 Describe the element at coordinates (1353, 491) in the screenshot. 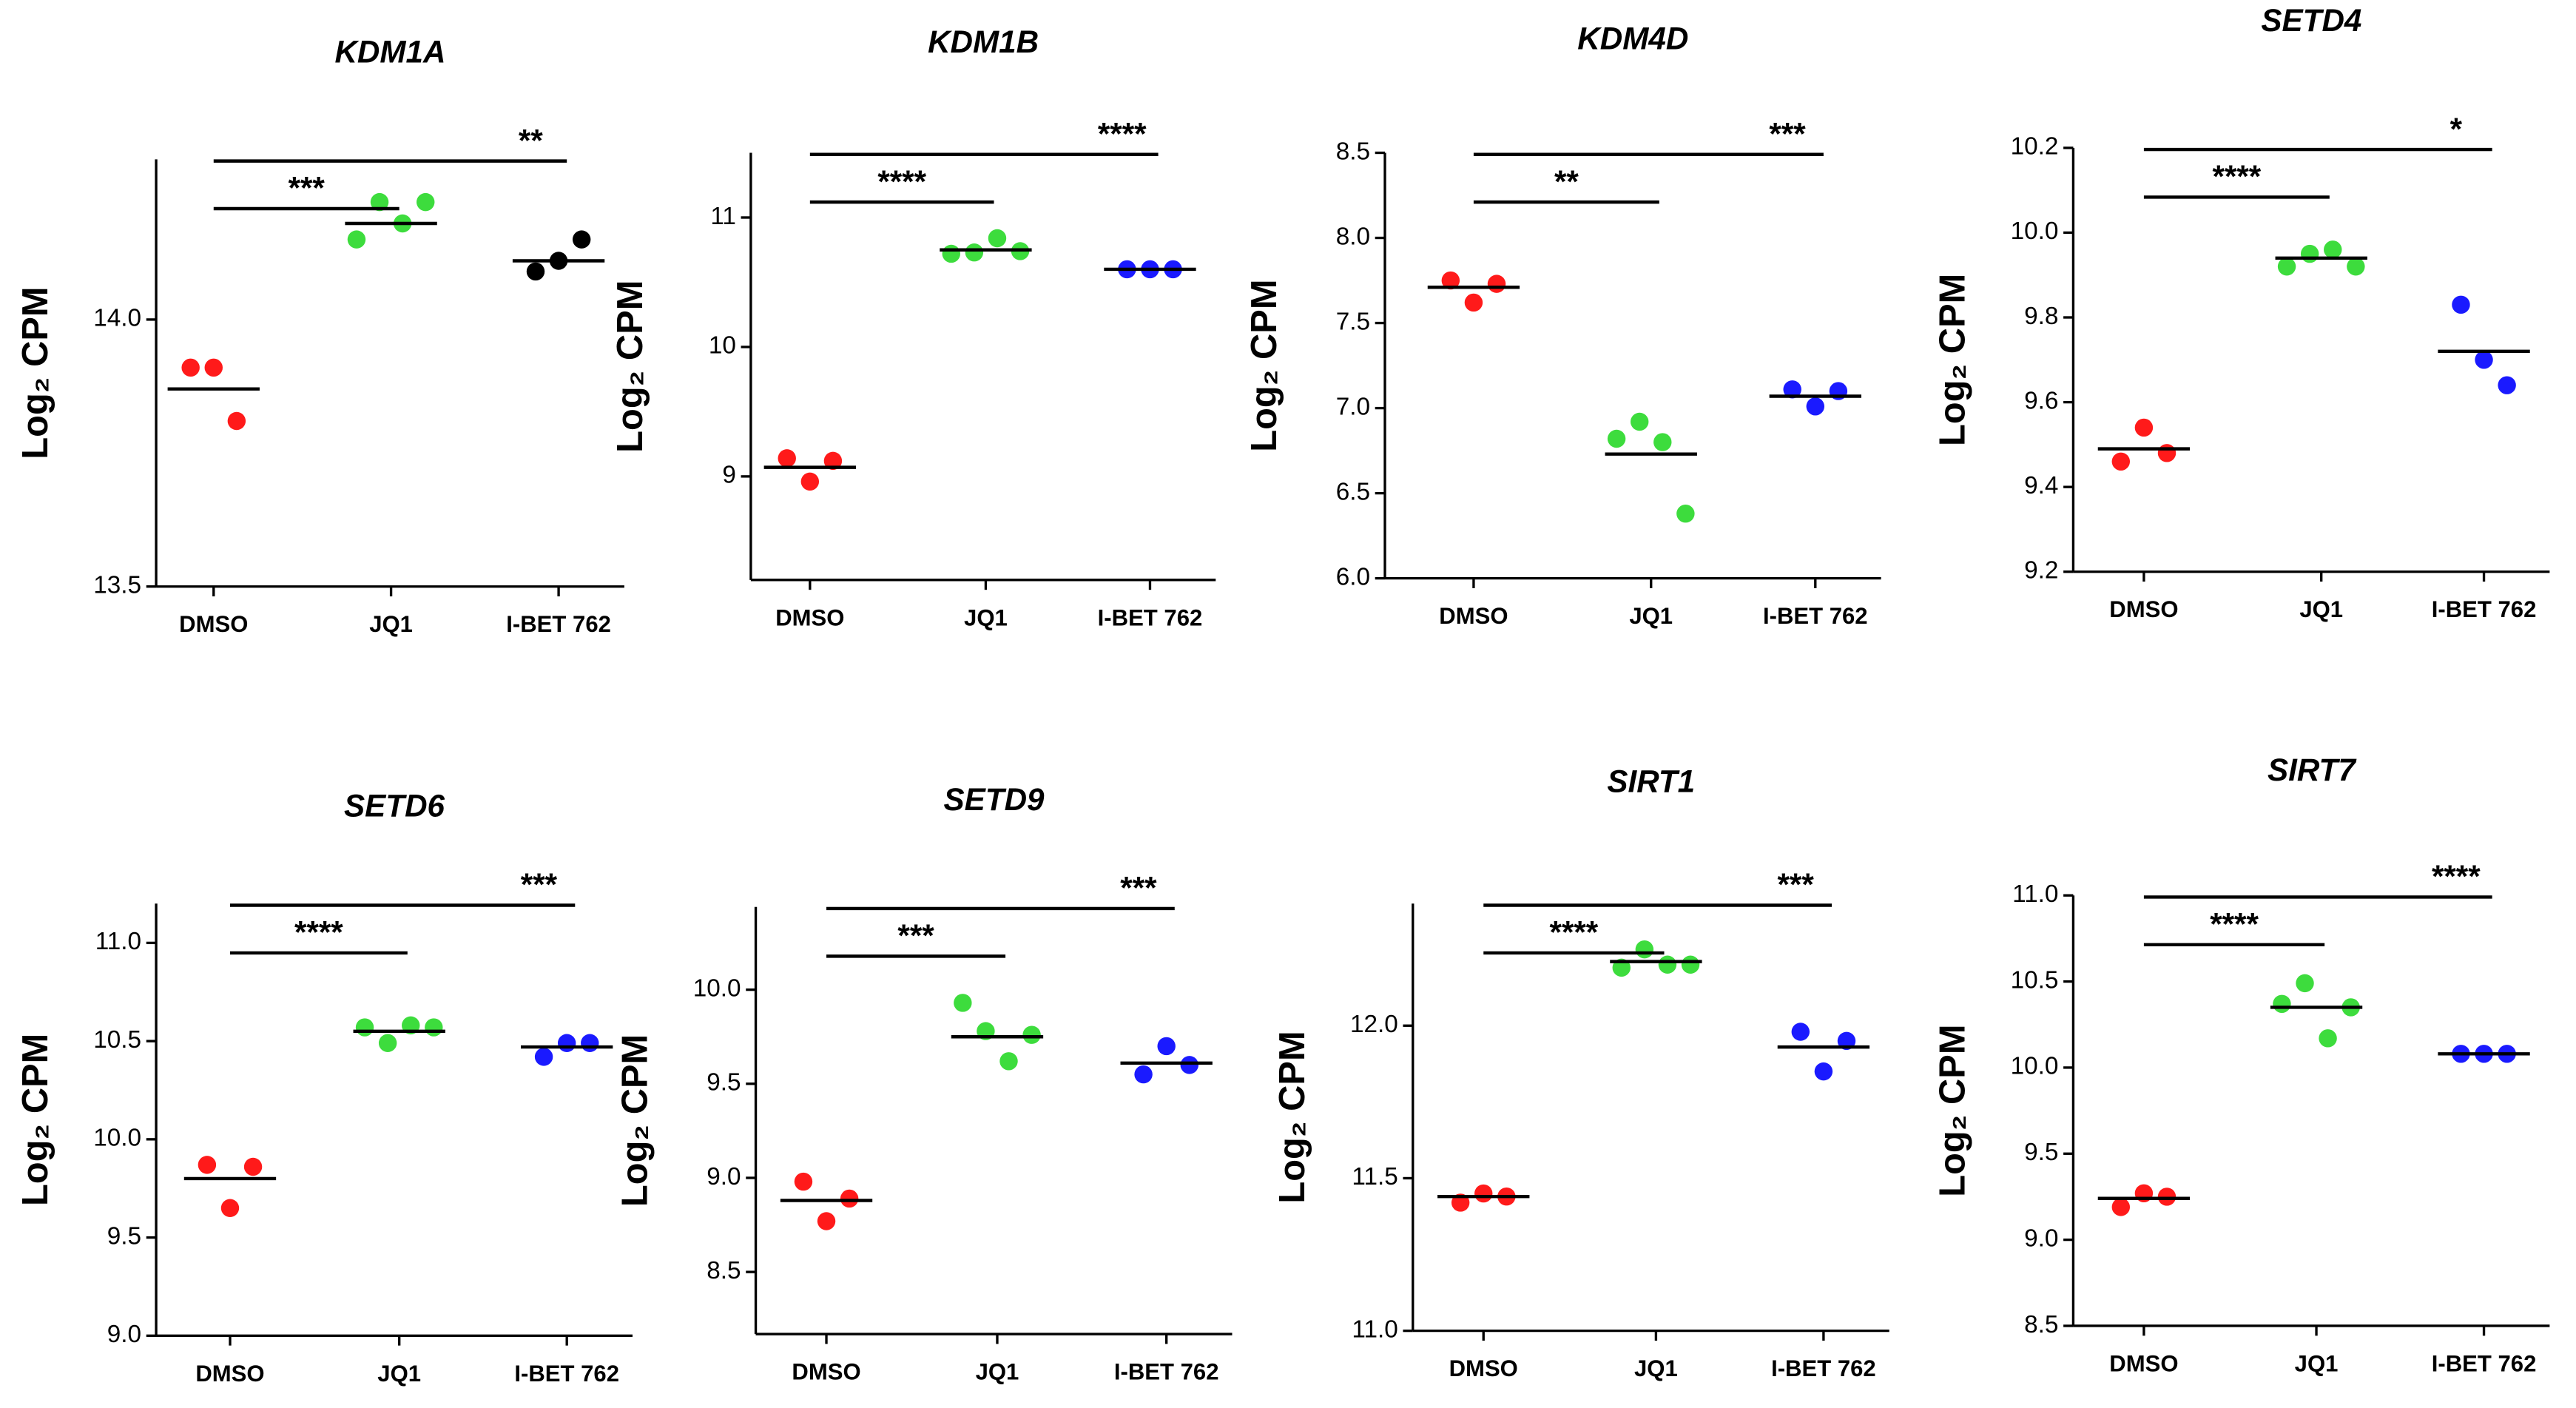

I see `y-tick-label: 6.5` at that location.